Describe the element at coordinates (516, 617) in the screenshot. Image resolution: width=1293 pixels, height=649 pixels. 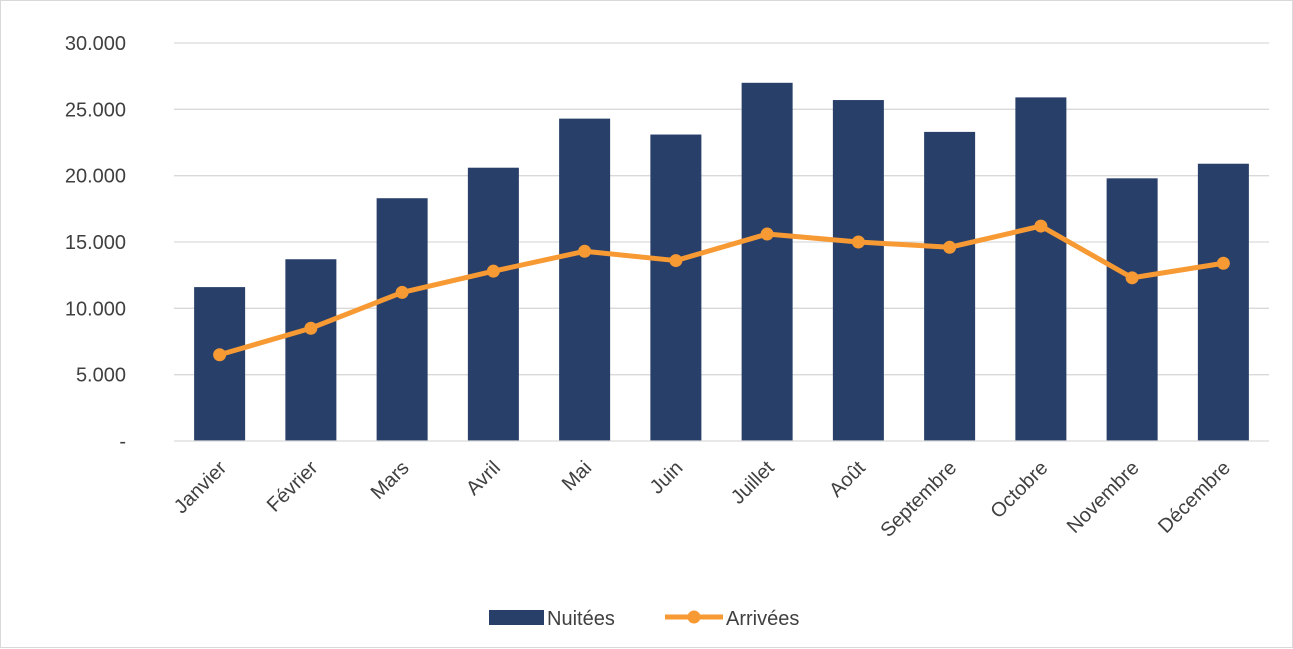
I see `legend-swatch-nuitees` at that location.